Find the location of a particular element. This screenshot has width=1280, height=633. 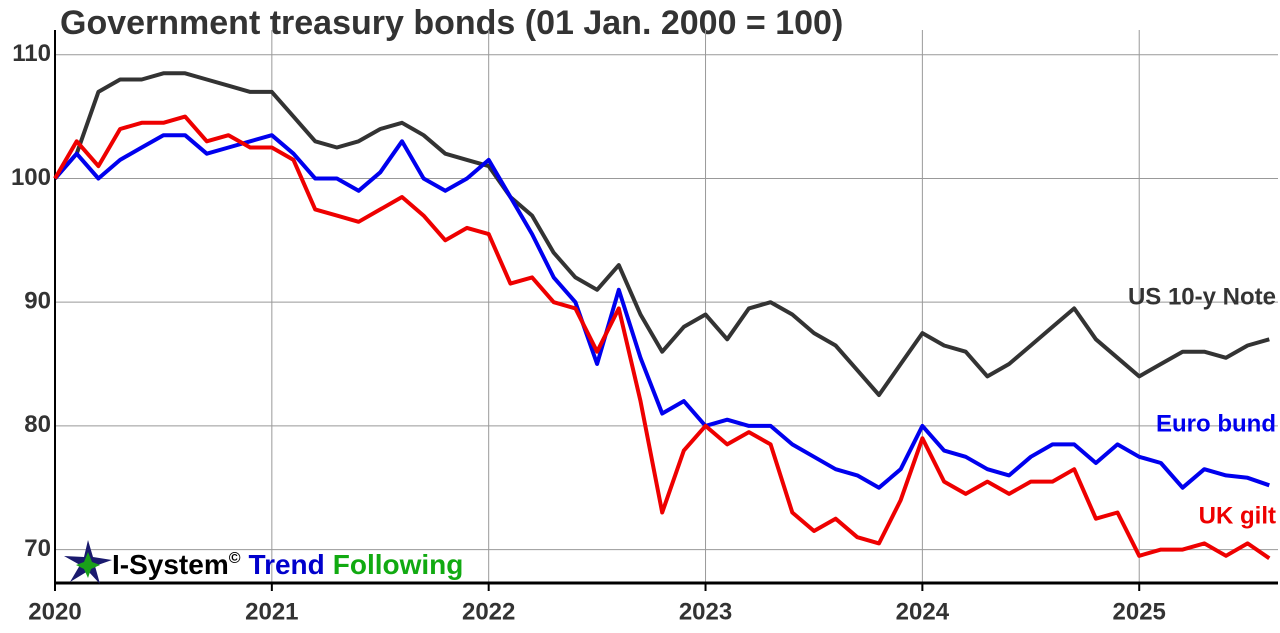

x-tick-label: 2022 is located at coordinates (488, 611).